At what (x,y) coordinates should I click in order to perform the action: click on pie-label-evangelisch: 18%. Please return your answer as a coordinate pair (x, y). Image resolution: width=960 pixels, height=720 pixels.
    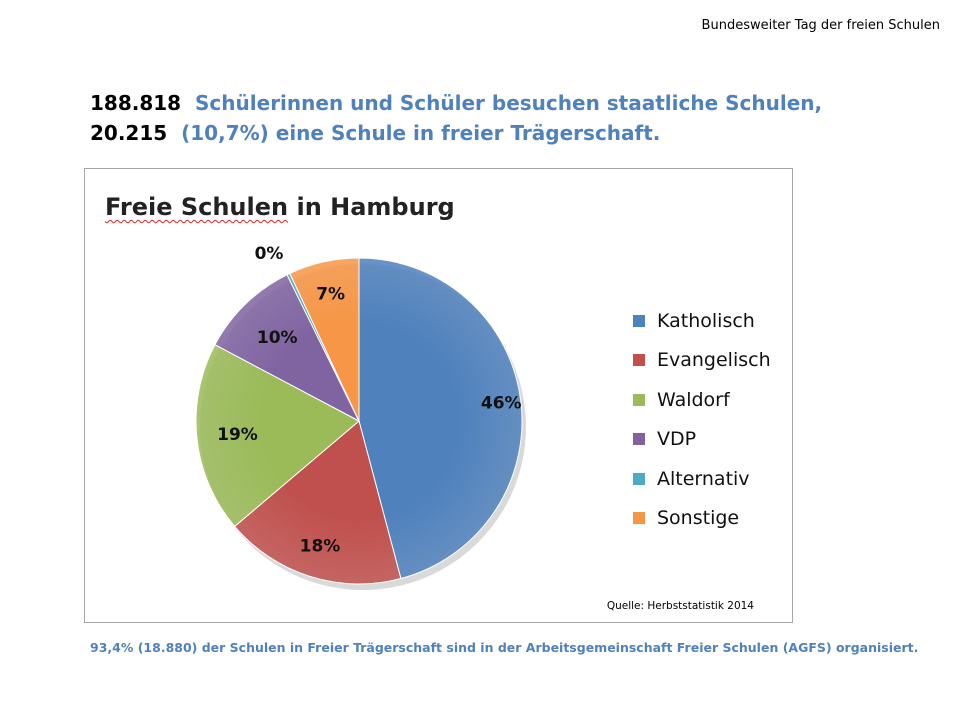
    Looking at the image, I should click on (320, 546).